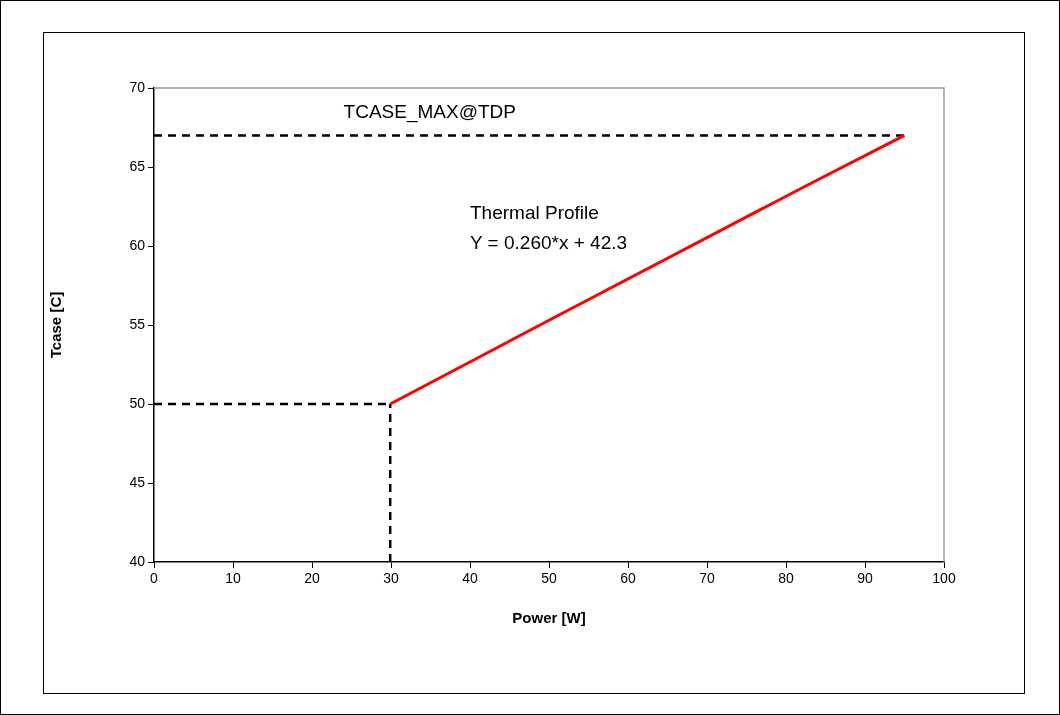 The width and height of the screenshot is (1060, 715). What do you see at coordinates (137, 323) in the screenshot?
I see `y-tick-label: 55` at bounding box center [137, 323].